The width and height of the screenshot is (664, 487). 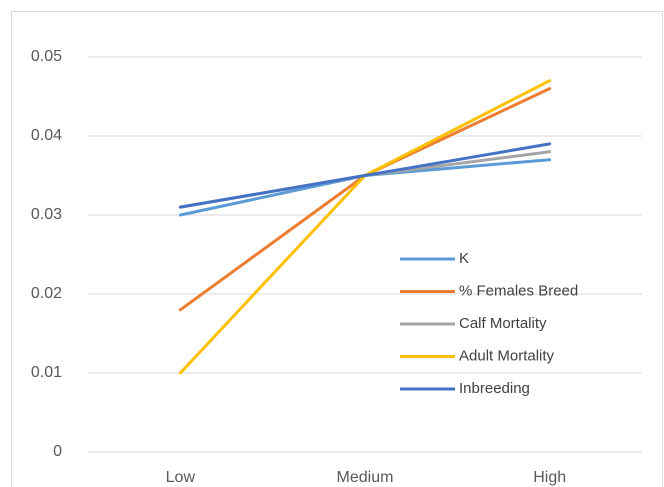 What do you see at coordinates (46, 293) in the screenshot?
I see `y-tick-label: 0.02` at bounding box center [46, 293].